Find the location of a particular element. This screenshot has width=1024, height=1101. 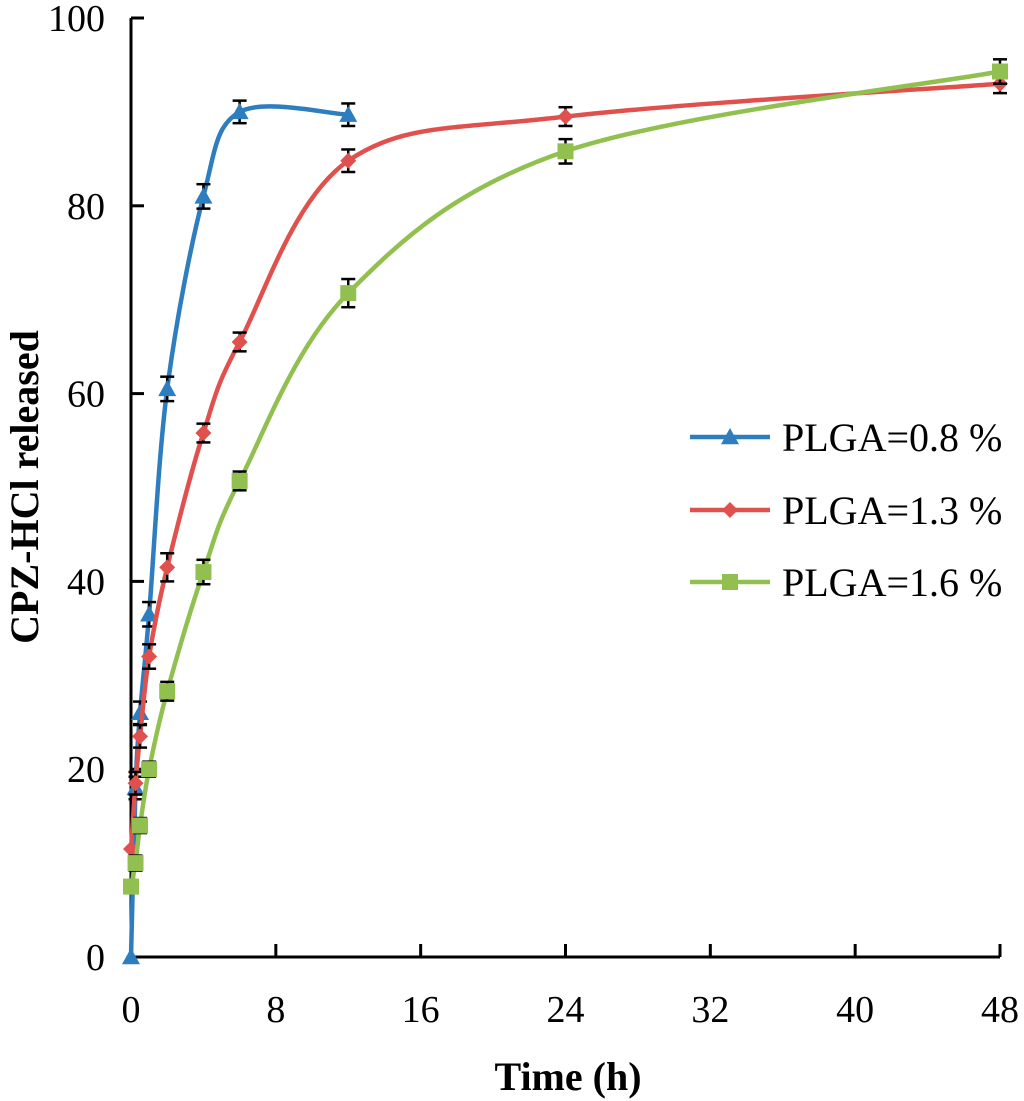

legend-label: PLGA=1.3 % is located at coordinates (892, 510).